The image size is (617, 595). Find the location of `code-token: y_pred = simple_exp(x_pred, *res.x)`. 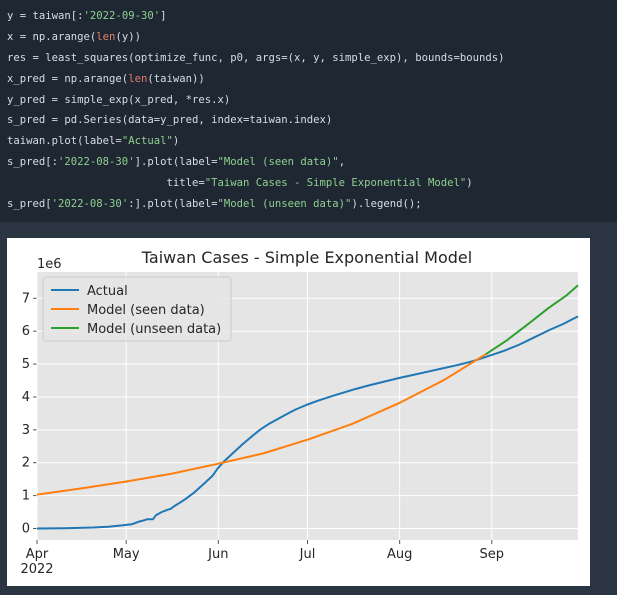

code-token: y_pred = simple_exp(x_pred, *res.x) is located at coordinates (119, 99).